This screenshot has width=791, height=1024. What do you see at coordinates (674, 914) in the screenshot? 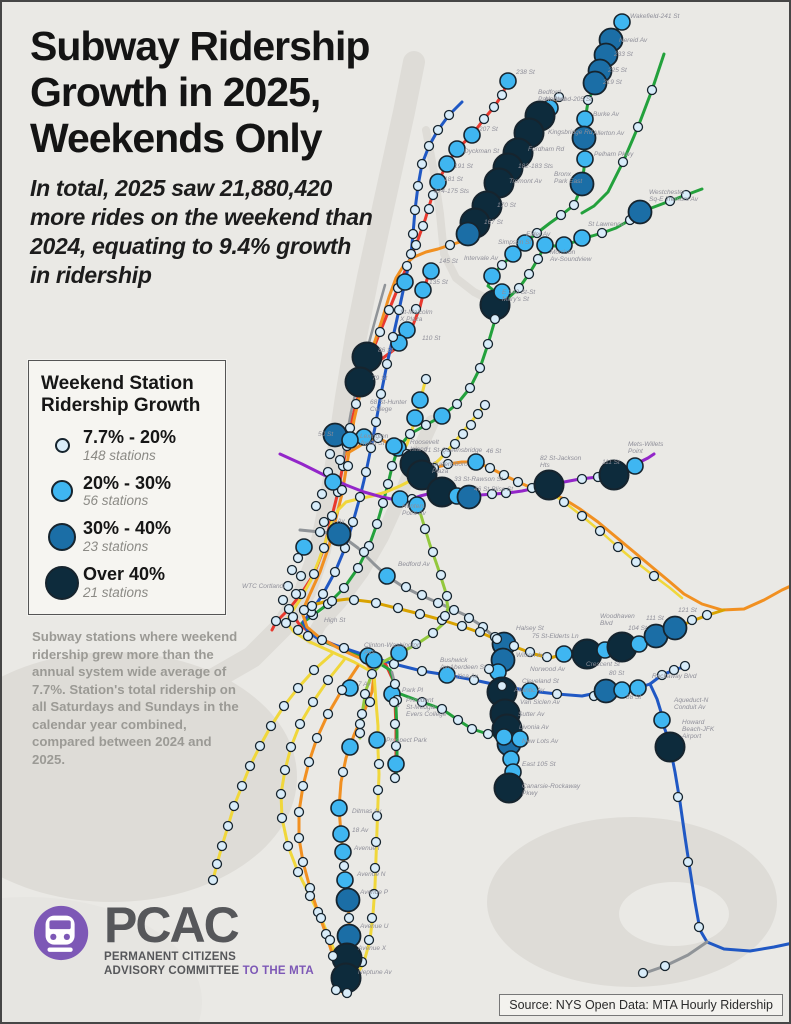
I see `jamaica-bay-island` at bounding box center [674, 914].